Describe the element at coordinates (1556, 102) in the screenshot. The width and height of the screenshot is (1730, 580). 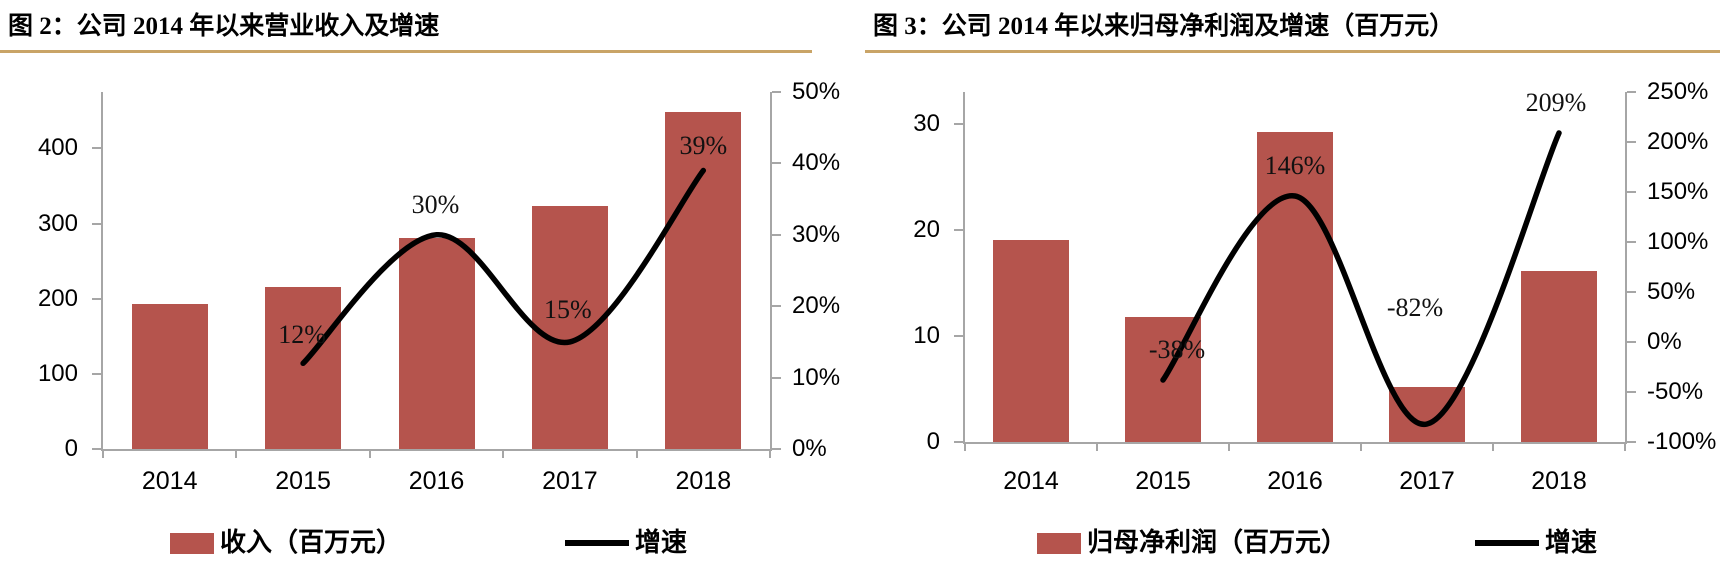
I see `line-point-label: 209%` at that location.